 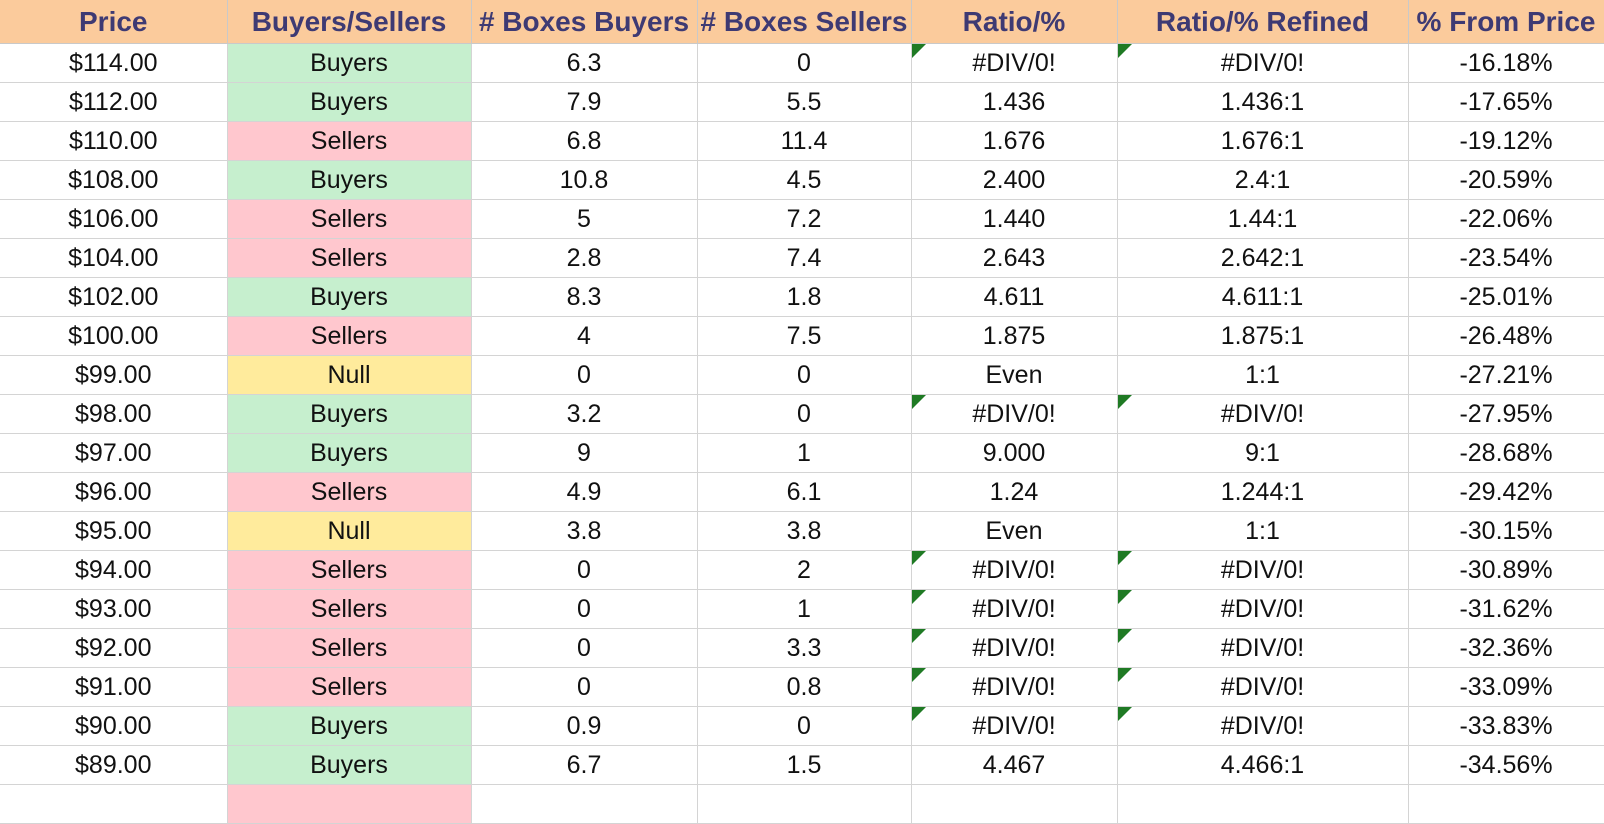 What do you see at coordinates (584, 492) in the screenshot?
I see `boxes-buyers-cell: 4.9` at bounding box center [584, 492].